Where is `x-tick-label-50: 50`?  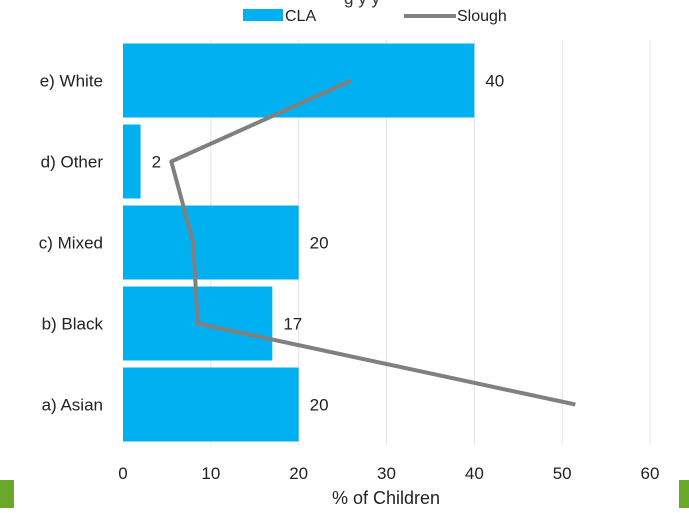 x-tick-label-50: 50 is located at coordinates (562, 473).